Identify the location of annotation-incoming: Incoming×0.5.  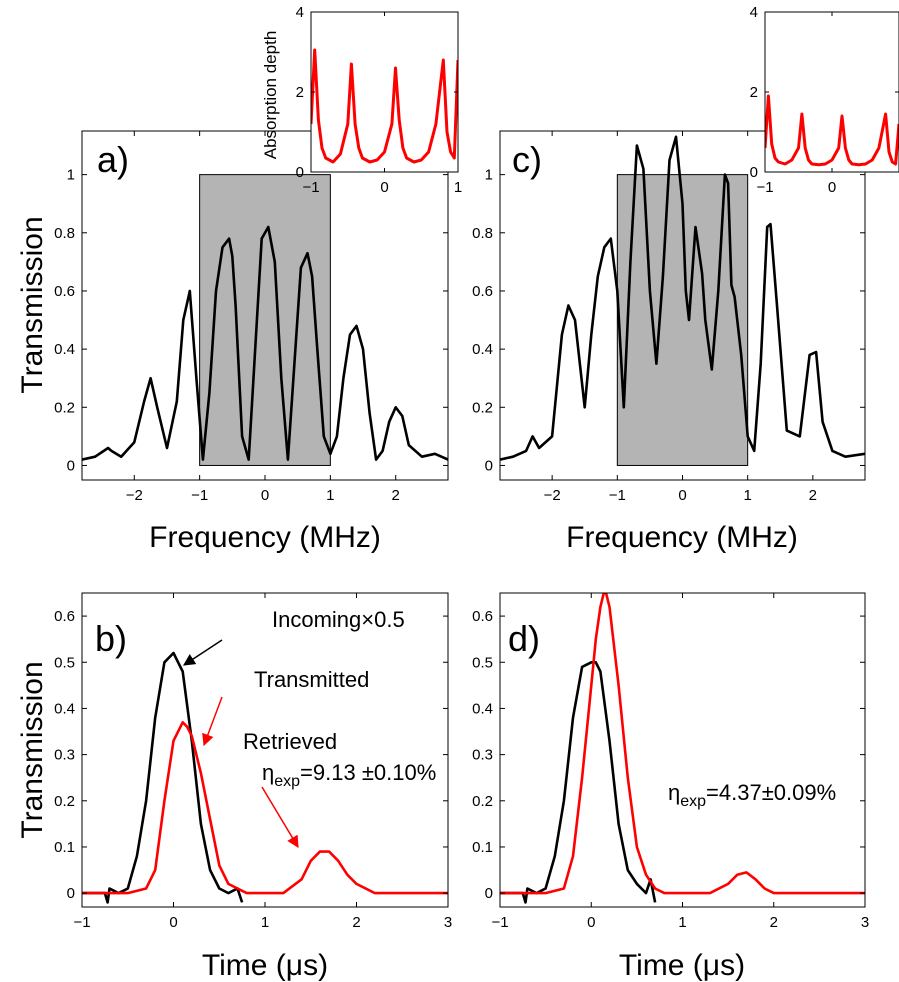
(338, 619).